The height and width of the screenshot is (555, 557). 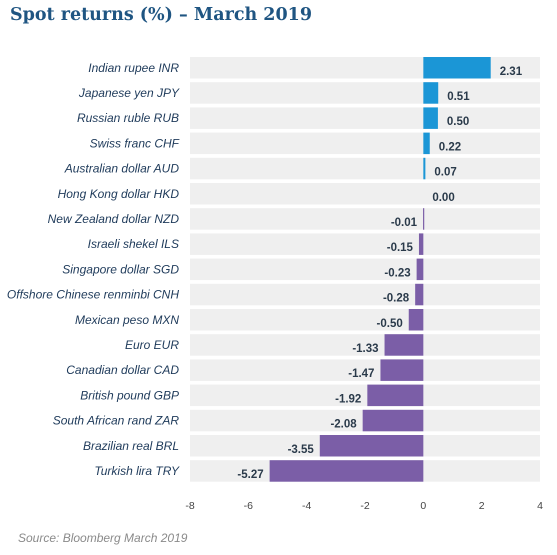 I want to click on value-label: -1.92, so click(x=348, y=399).